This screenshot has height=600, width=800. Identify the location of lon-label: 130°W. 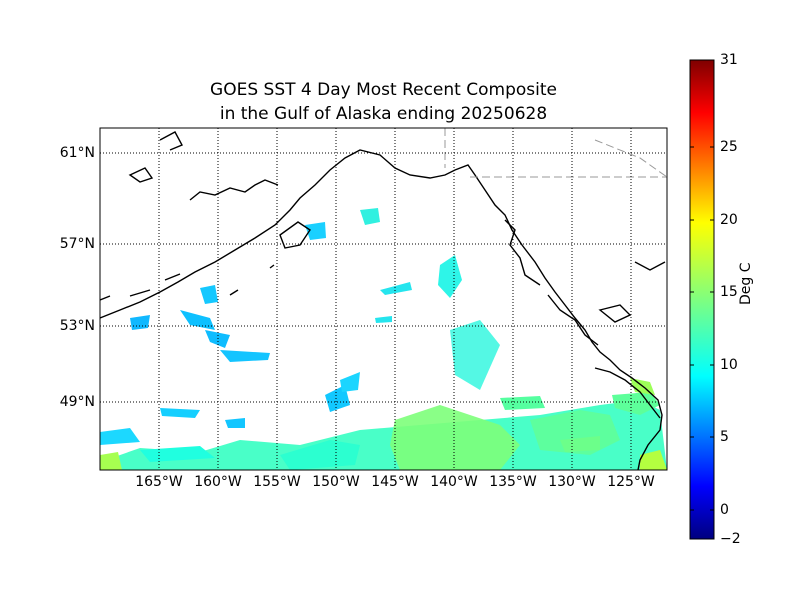
(572, 482).